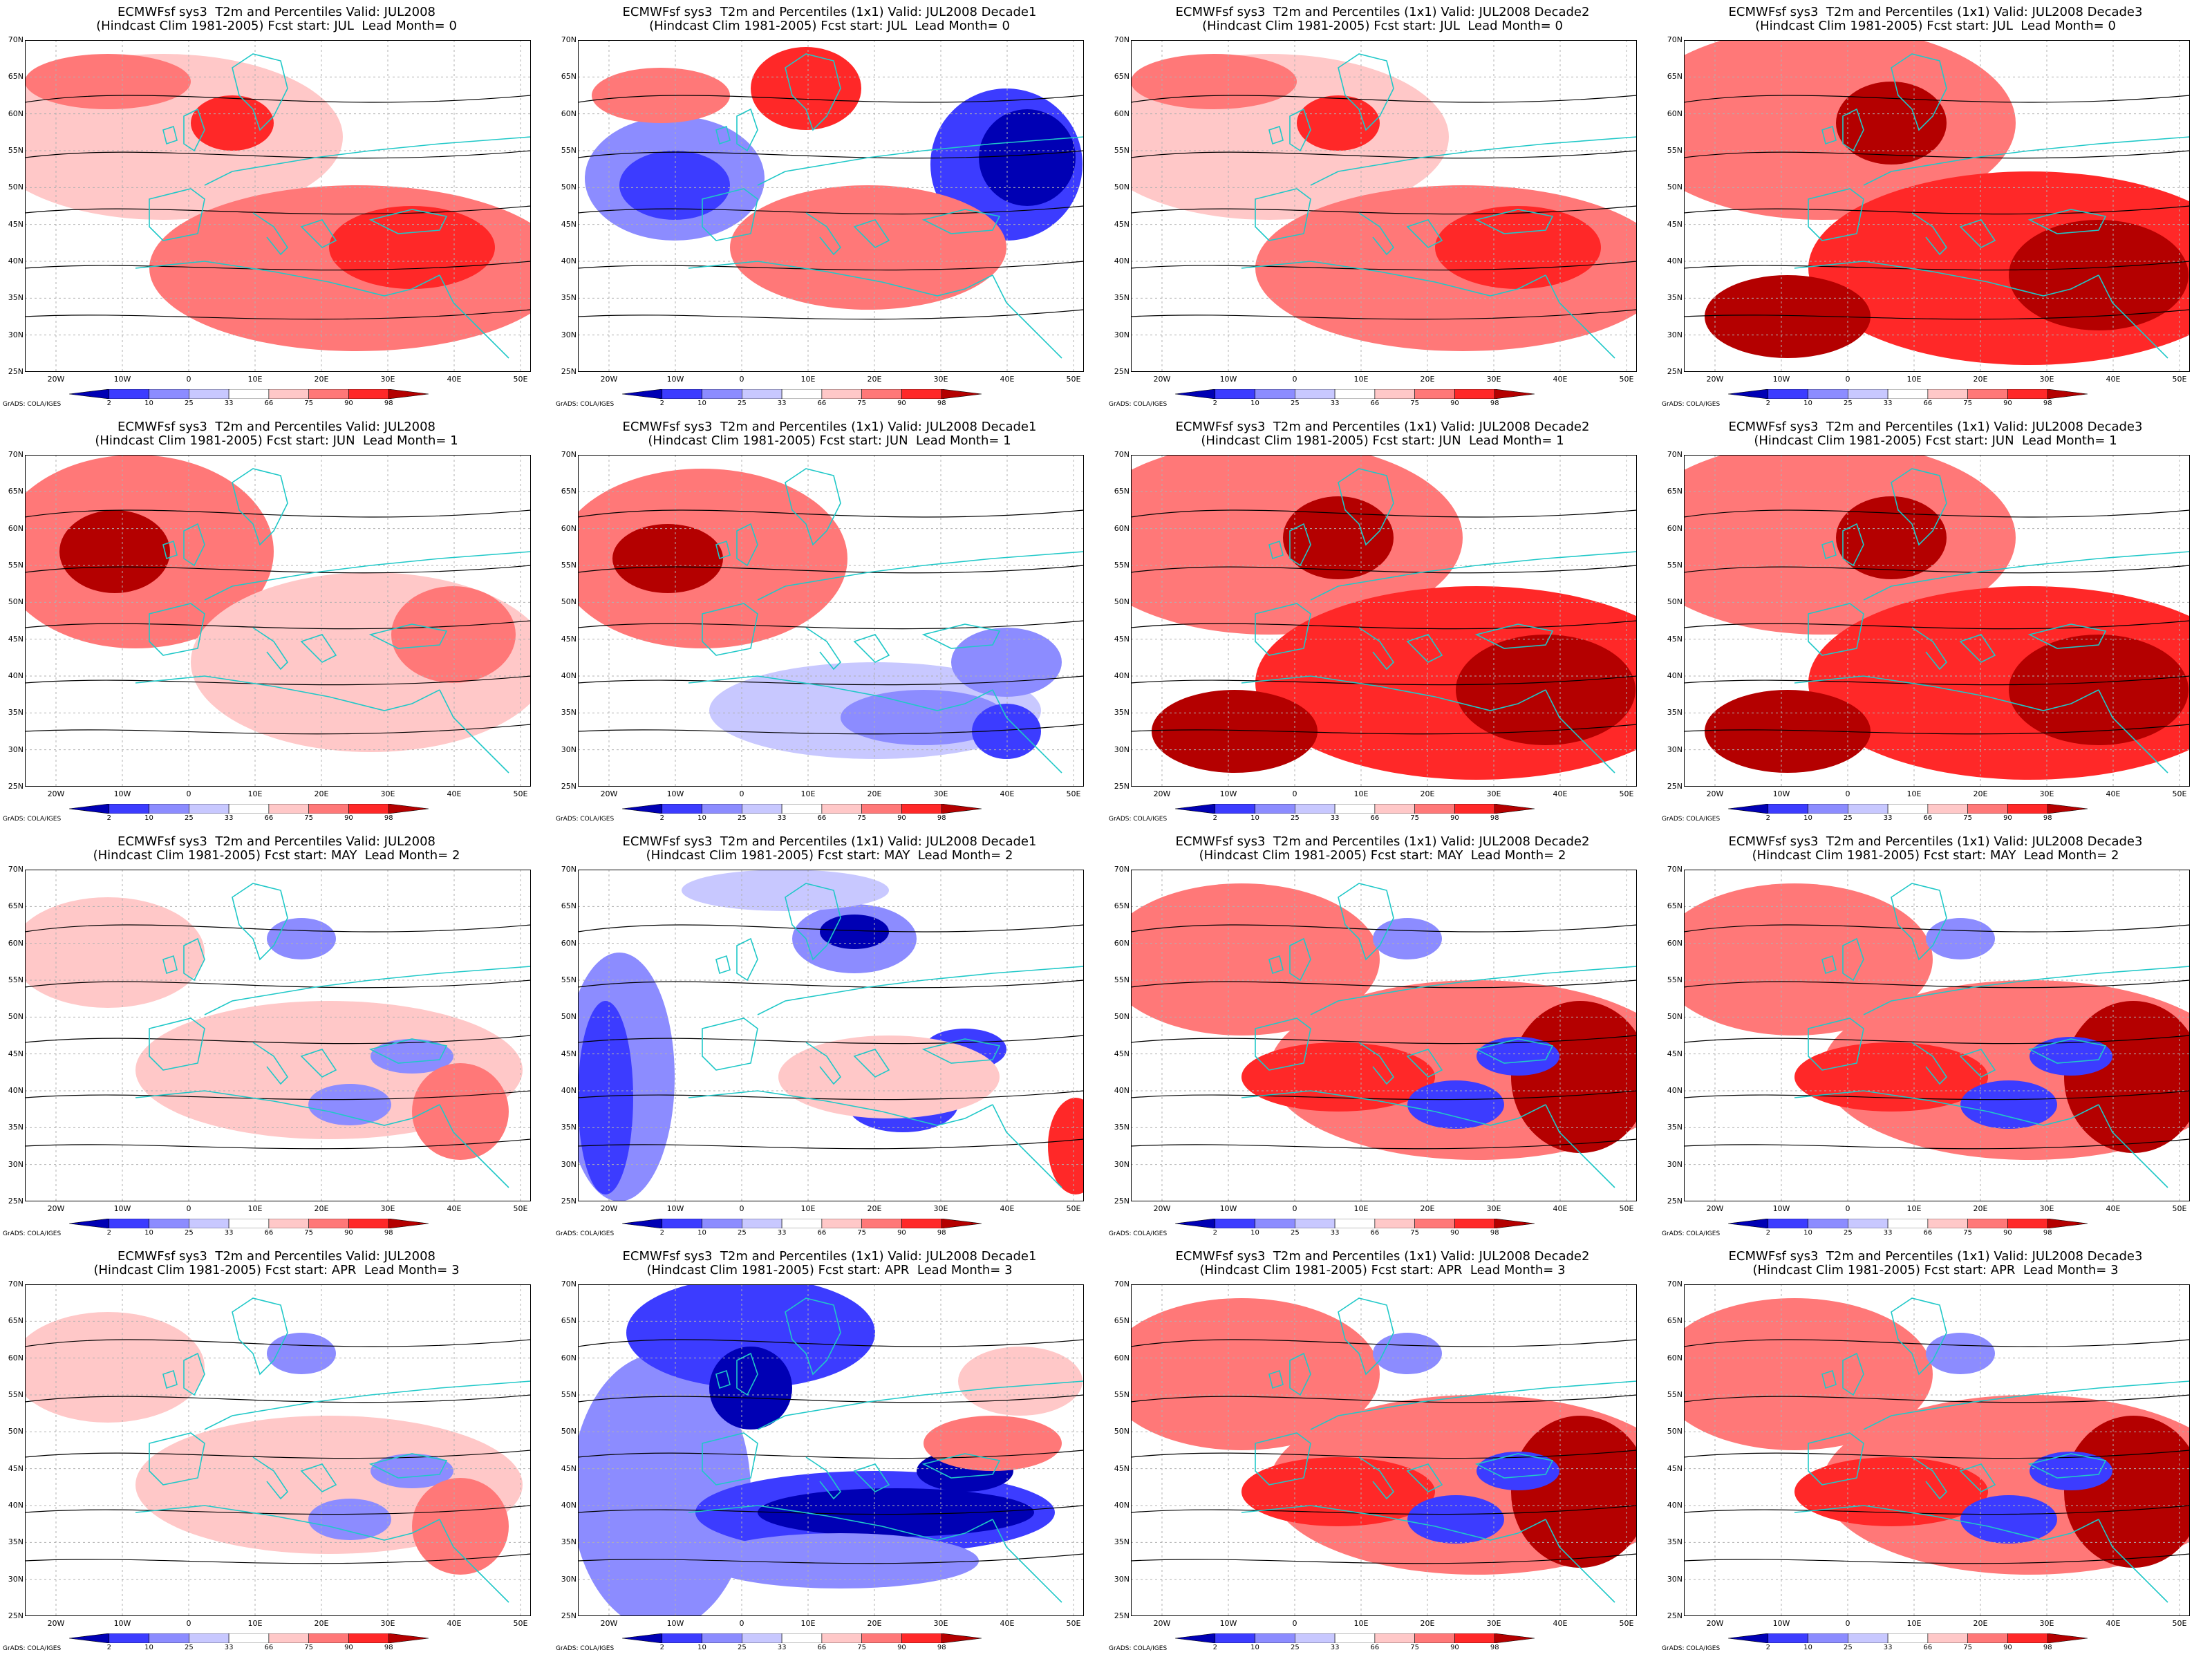  Describe the element at coordinates (742, 793) in the screenshot. I see `lon-tick-label: 0` at that location.